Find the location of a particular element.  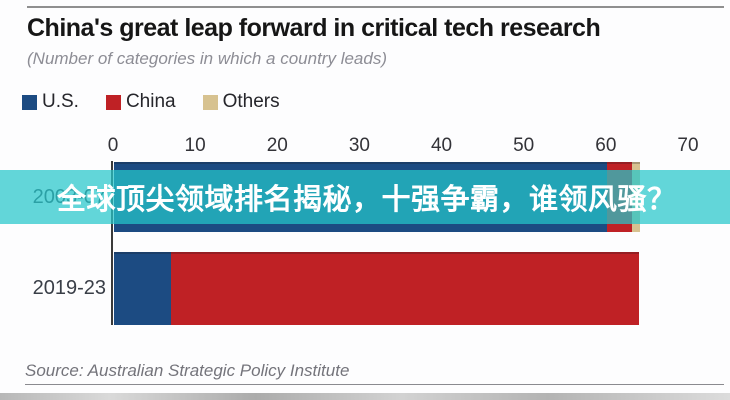

legend: U.S. China Others is located at coordinates (151, 102).